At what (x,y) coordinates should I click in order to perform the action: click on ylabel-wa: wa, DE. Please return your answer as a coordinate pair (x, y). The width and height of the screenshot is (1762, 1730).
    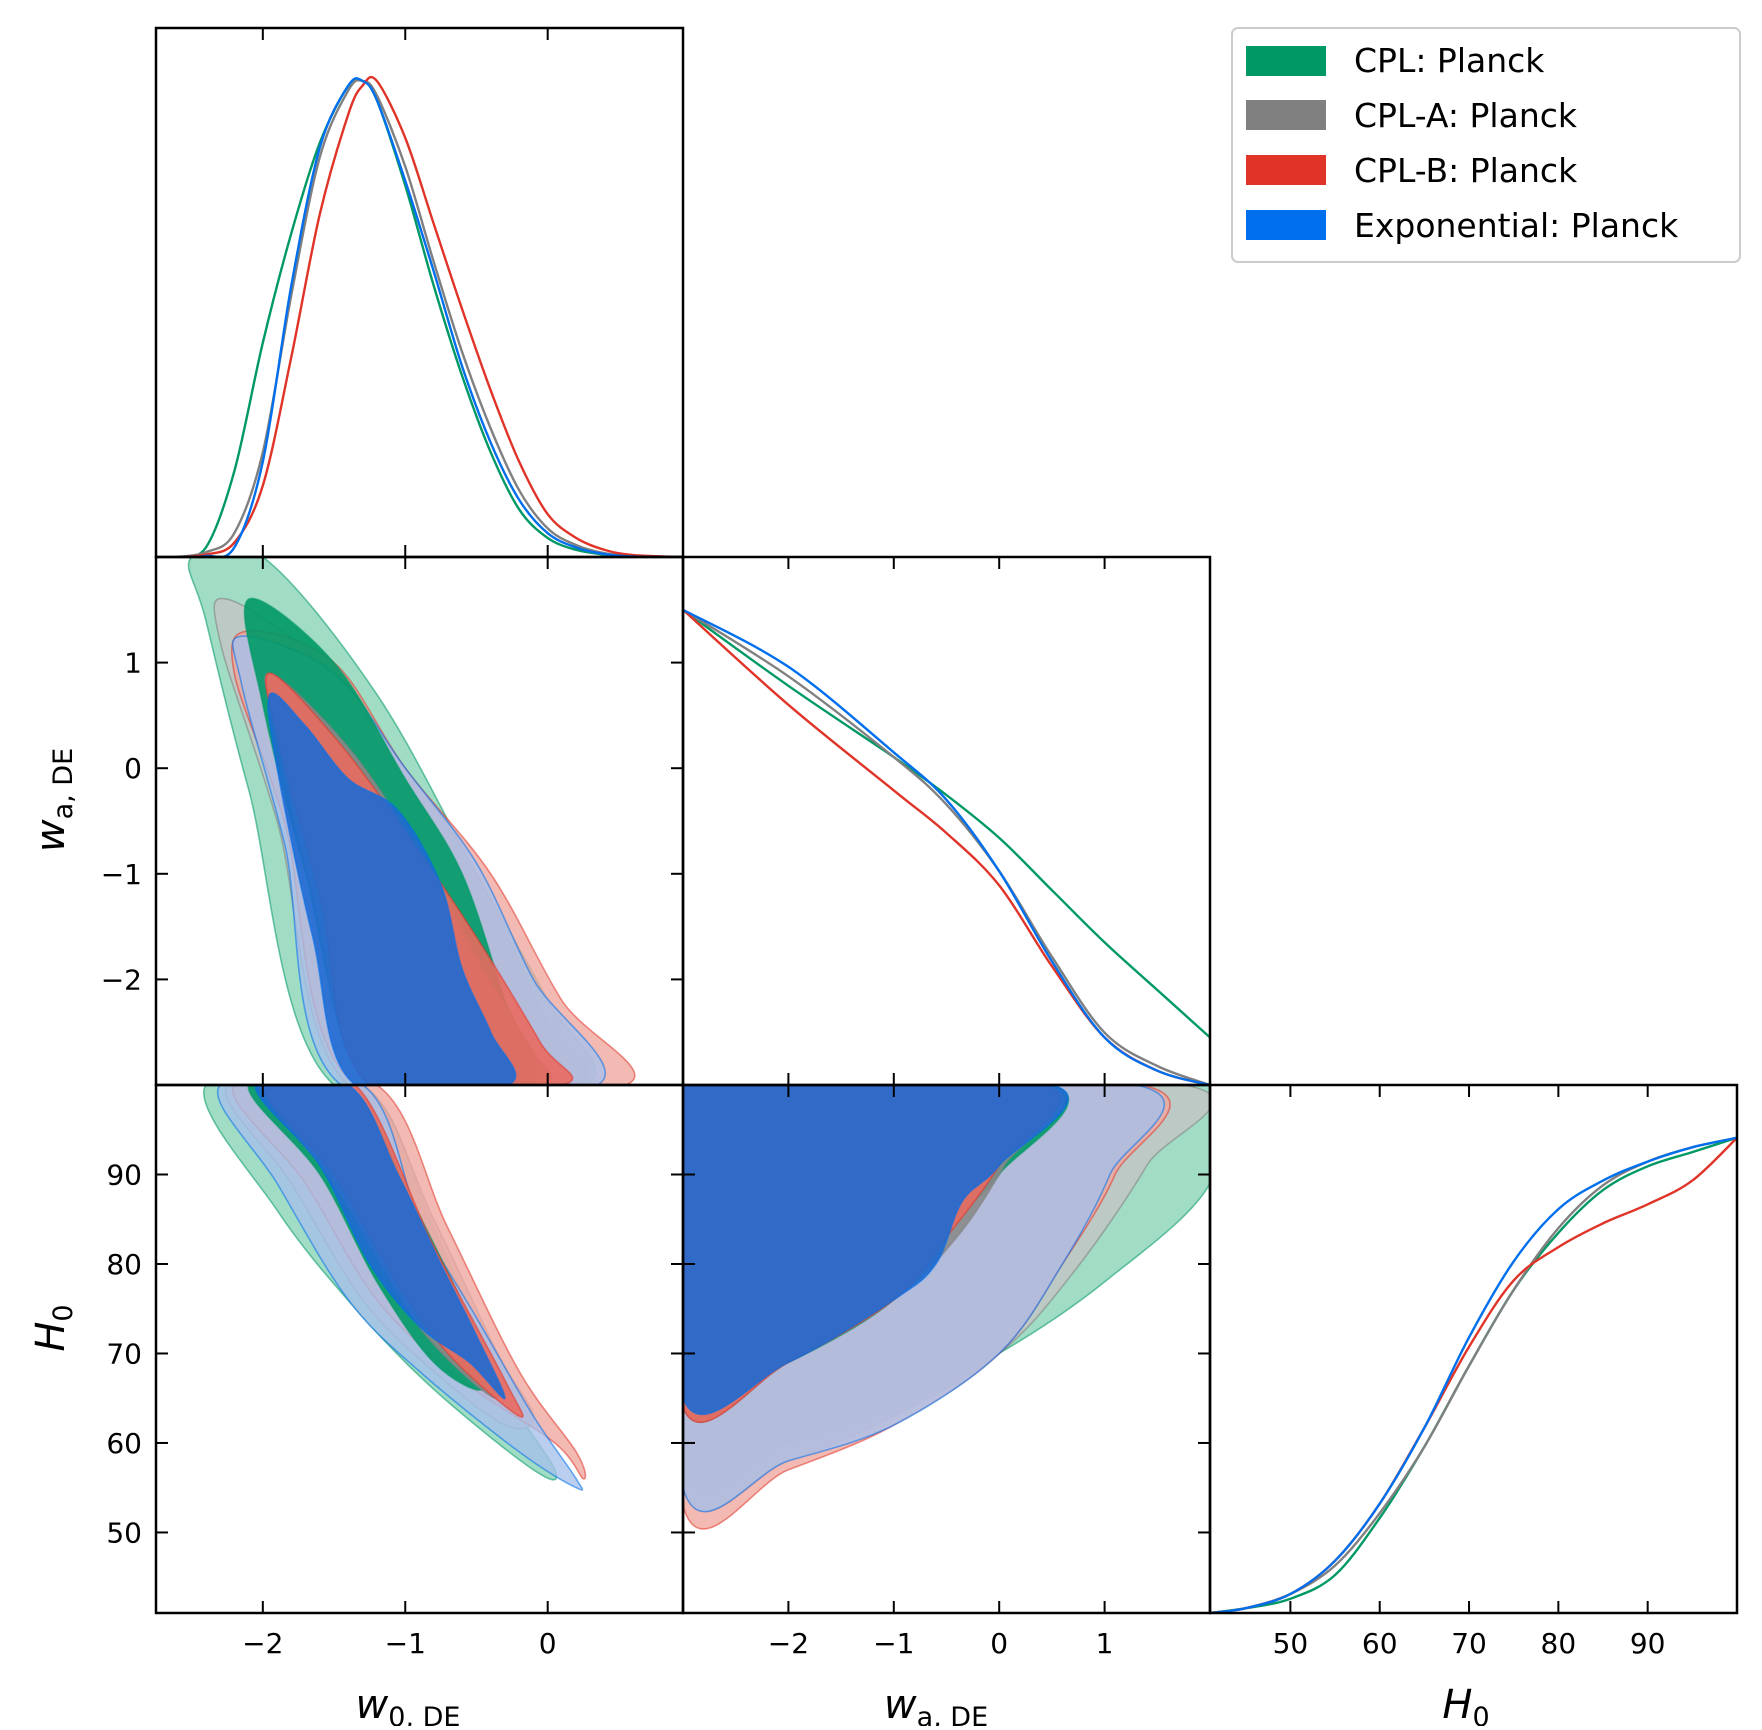
    Looking at the image, I should click on (53, 800).